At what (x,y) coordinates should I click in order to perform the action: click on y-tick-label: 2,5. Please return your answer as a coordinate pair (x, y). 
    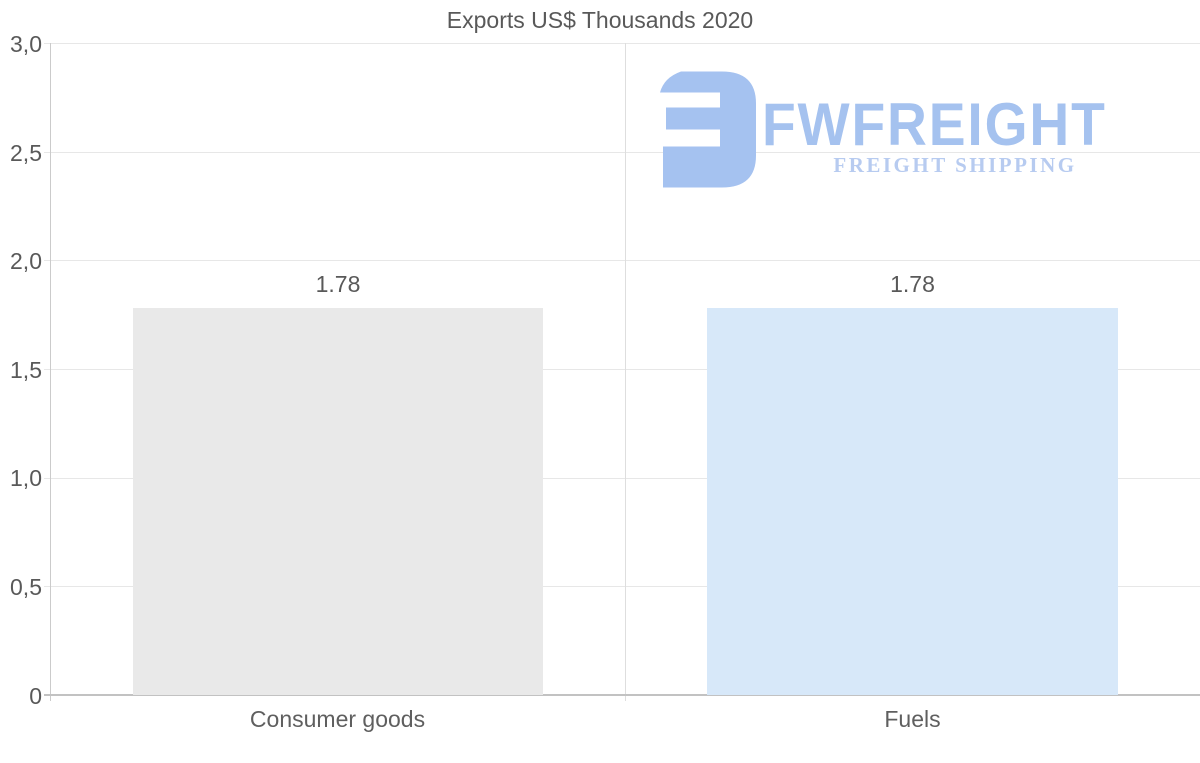
    Looking at the image, I should click on (26, 153).